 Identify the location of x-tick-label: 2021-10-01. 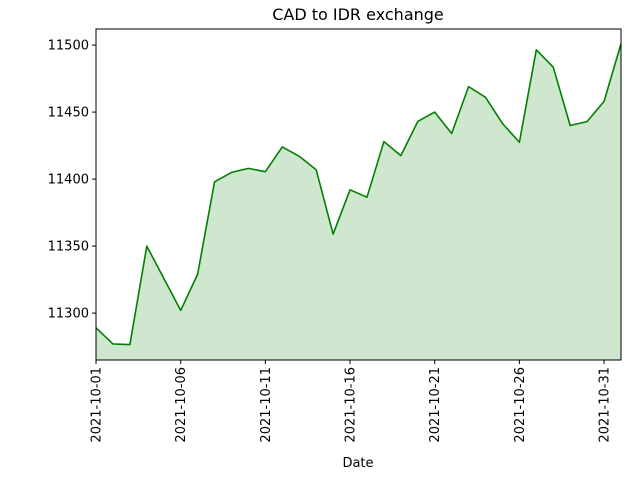
(97, 405).